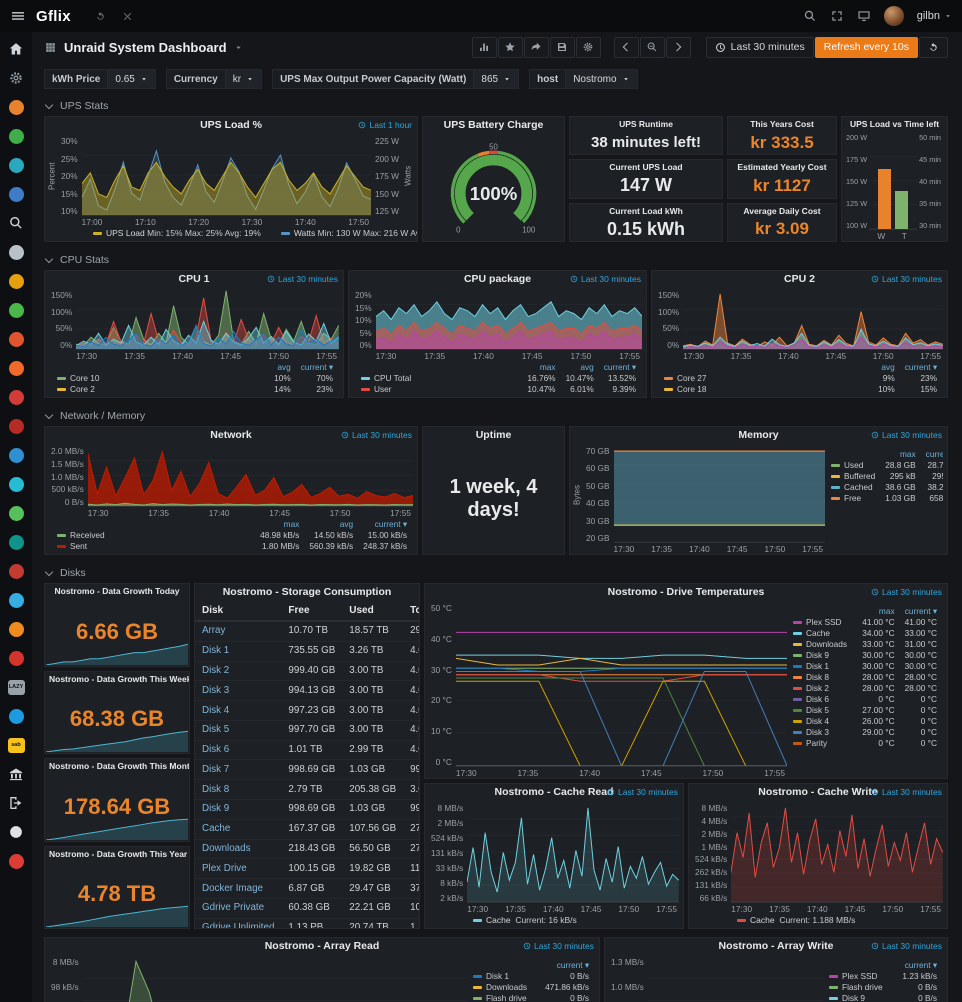 This screenshot has width=962, height=1002. Describe the element at coordinates (686, 592) in the screenshot. I see `panel-title: Nostromo - Drive Temperatures` at that location.